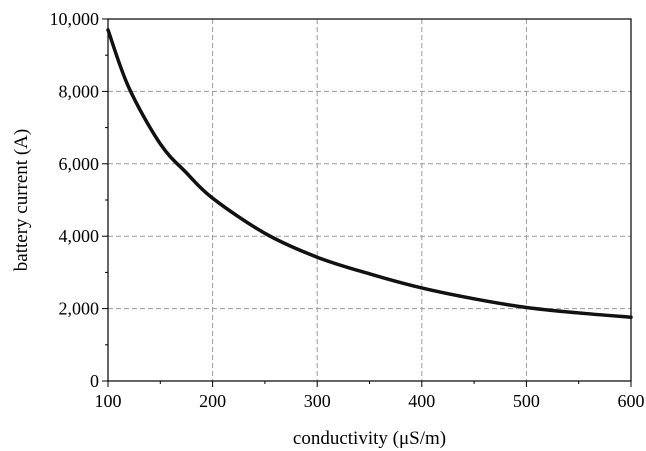 Image resolution: width=646 pixels, height=451 pixels. I want to click on x-tick-label: 300, so click(317, 401).